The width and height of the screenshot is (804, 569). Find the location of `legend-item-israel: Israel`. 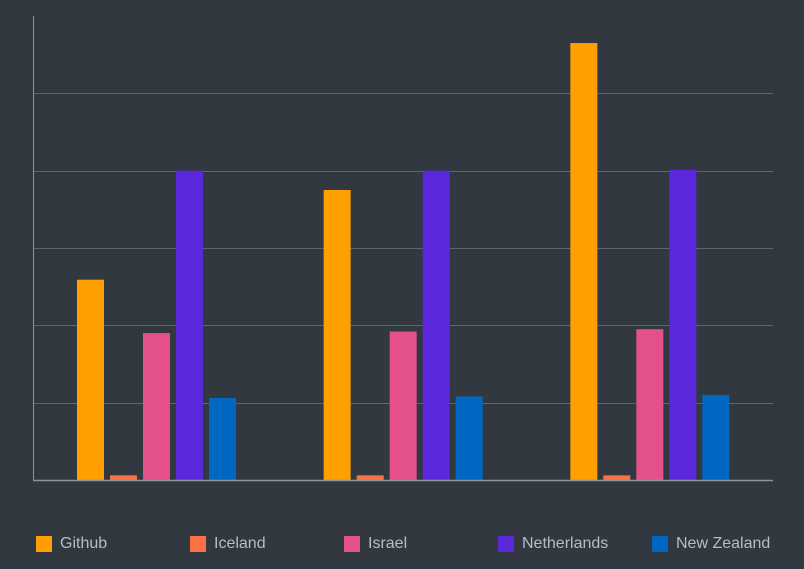

legend-item-israel: Israel is located at coordinates (375, 544).